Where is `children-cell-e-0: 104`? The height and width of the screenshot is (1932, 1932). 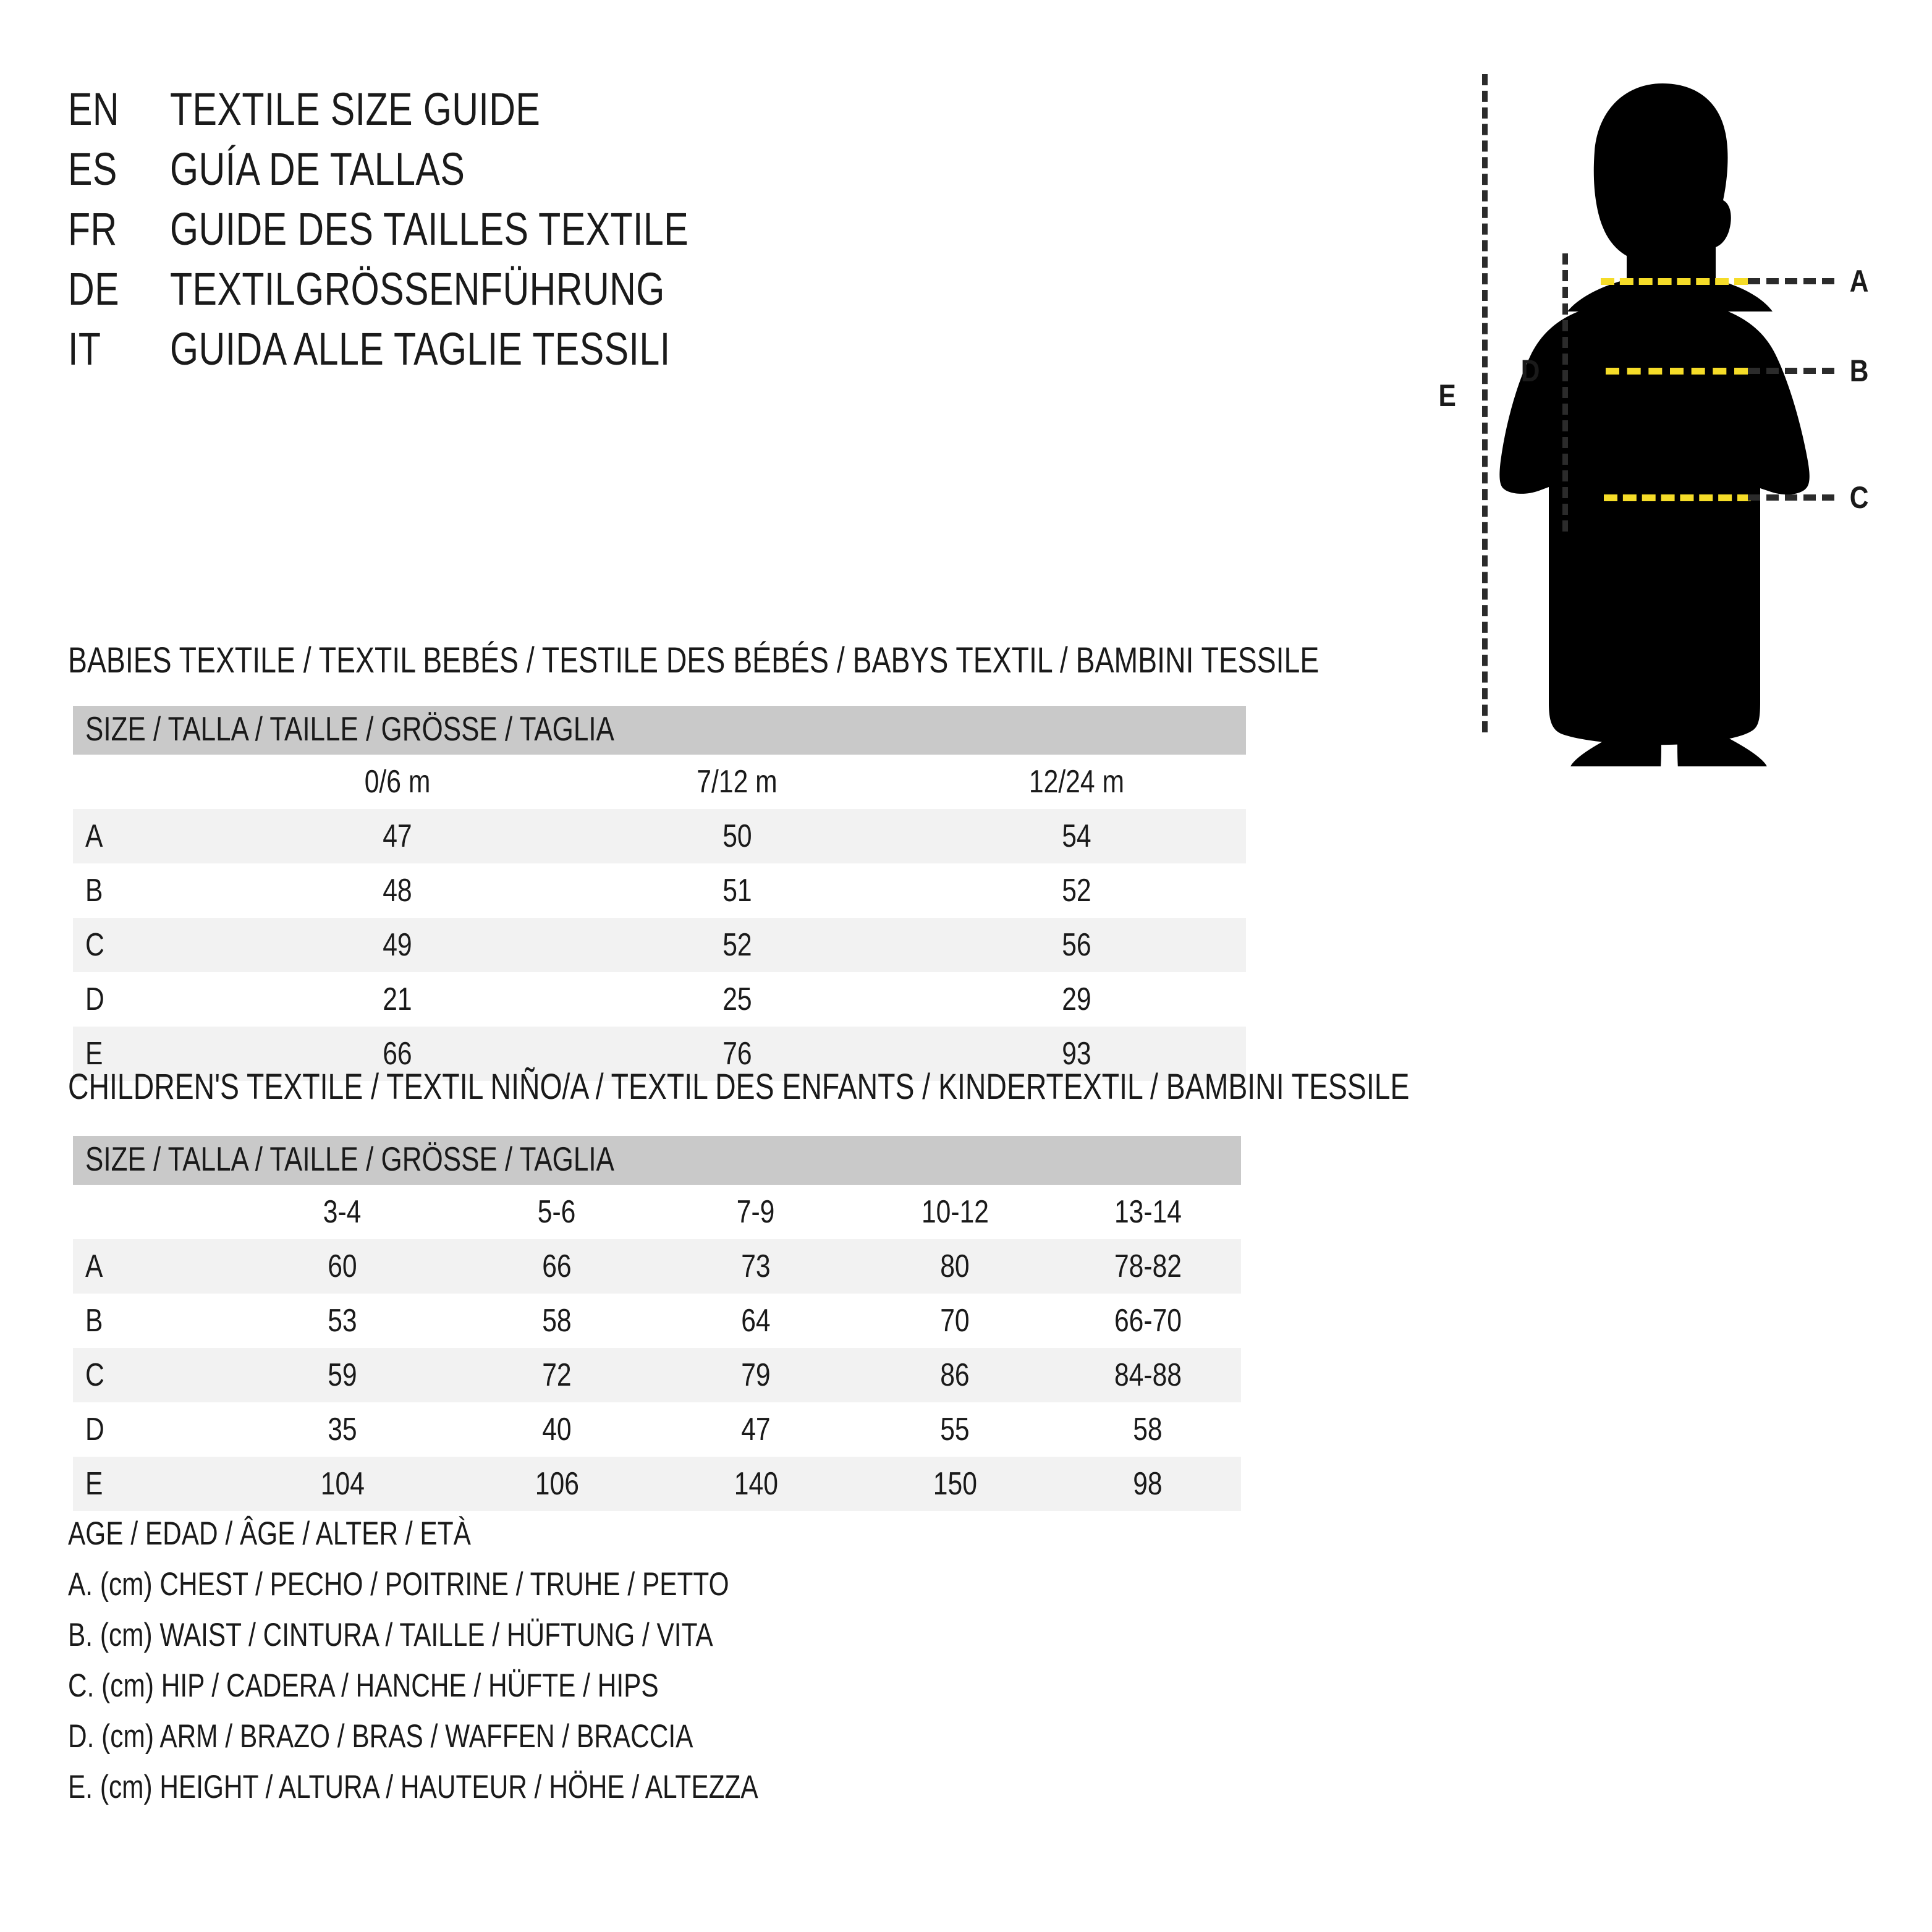 children-cell-e-0: 104 is located at coordinates (342, 1484).